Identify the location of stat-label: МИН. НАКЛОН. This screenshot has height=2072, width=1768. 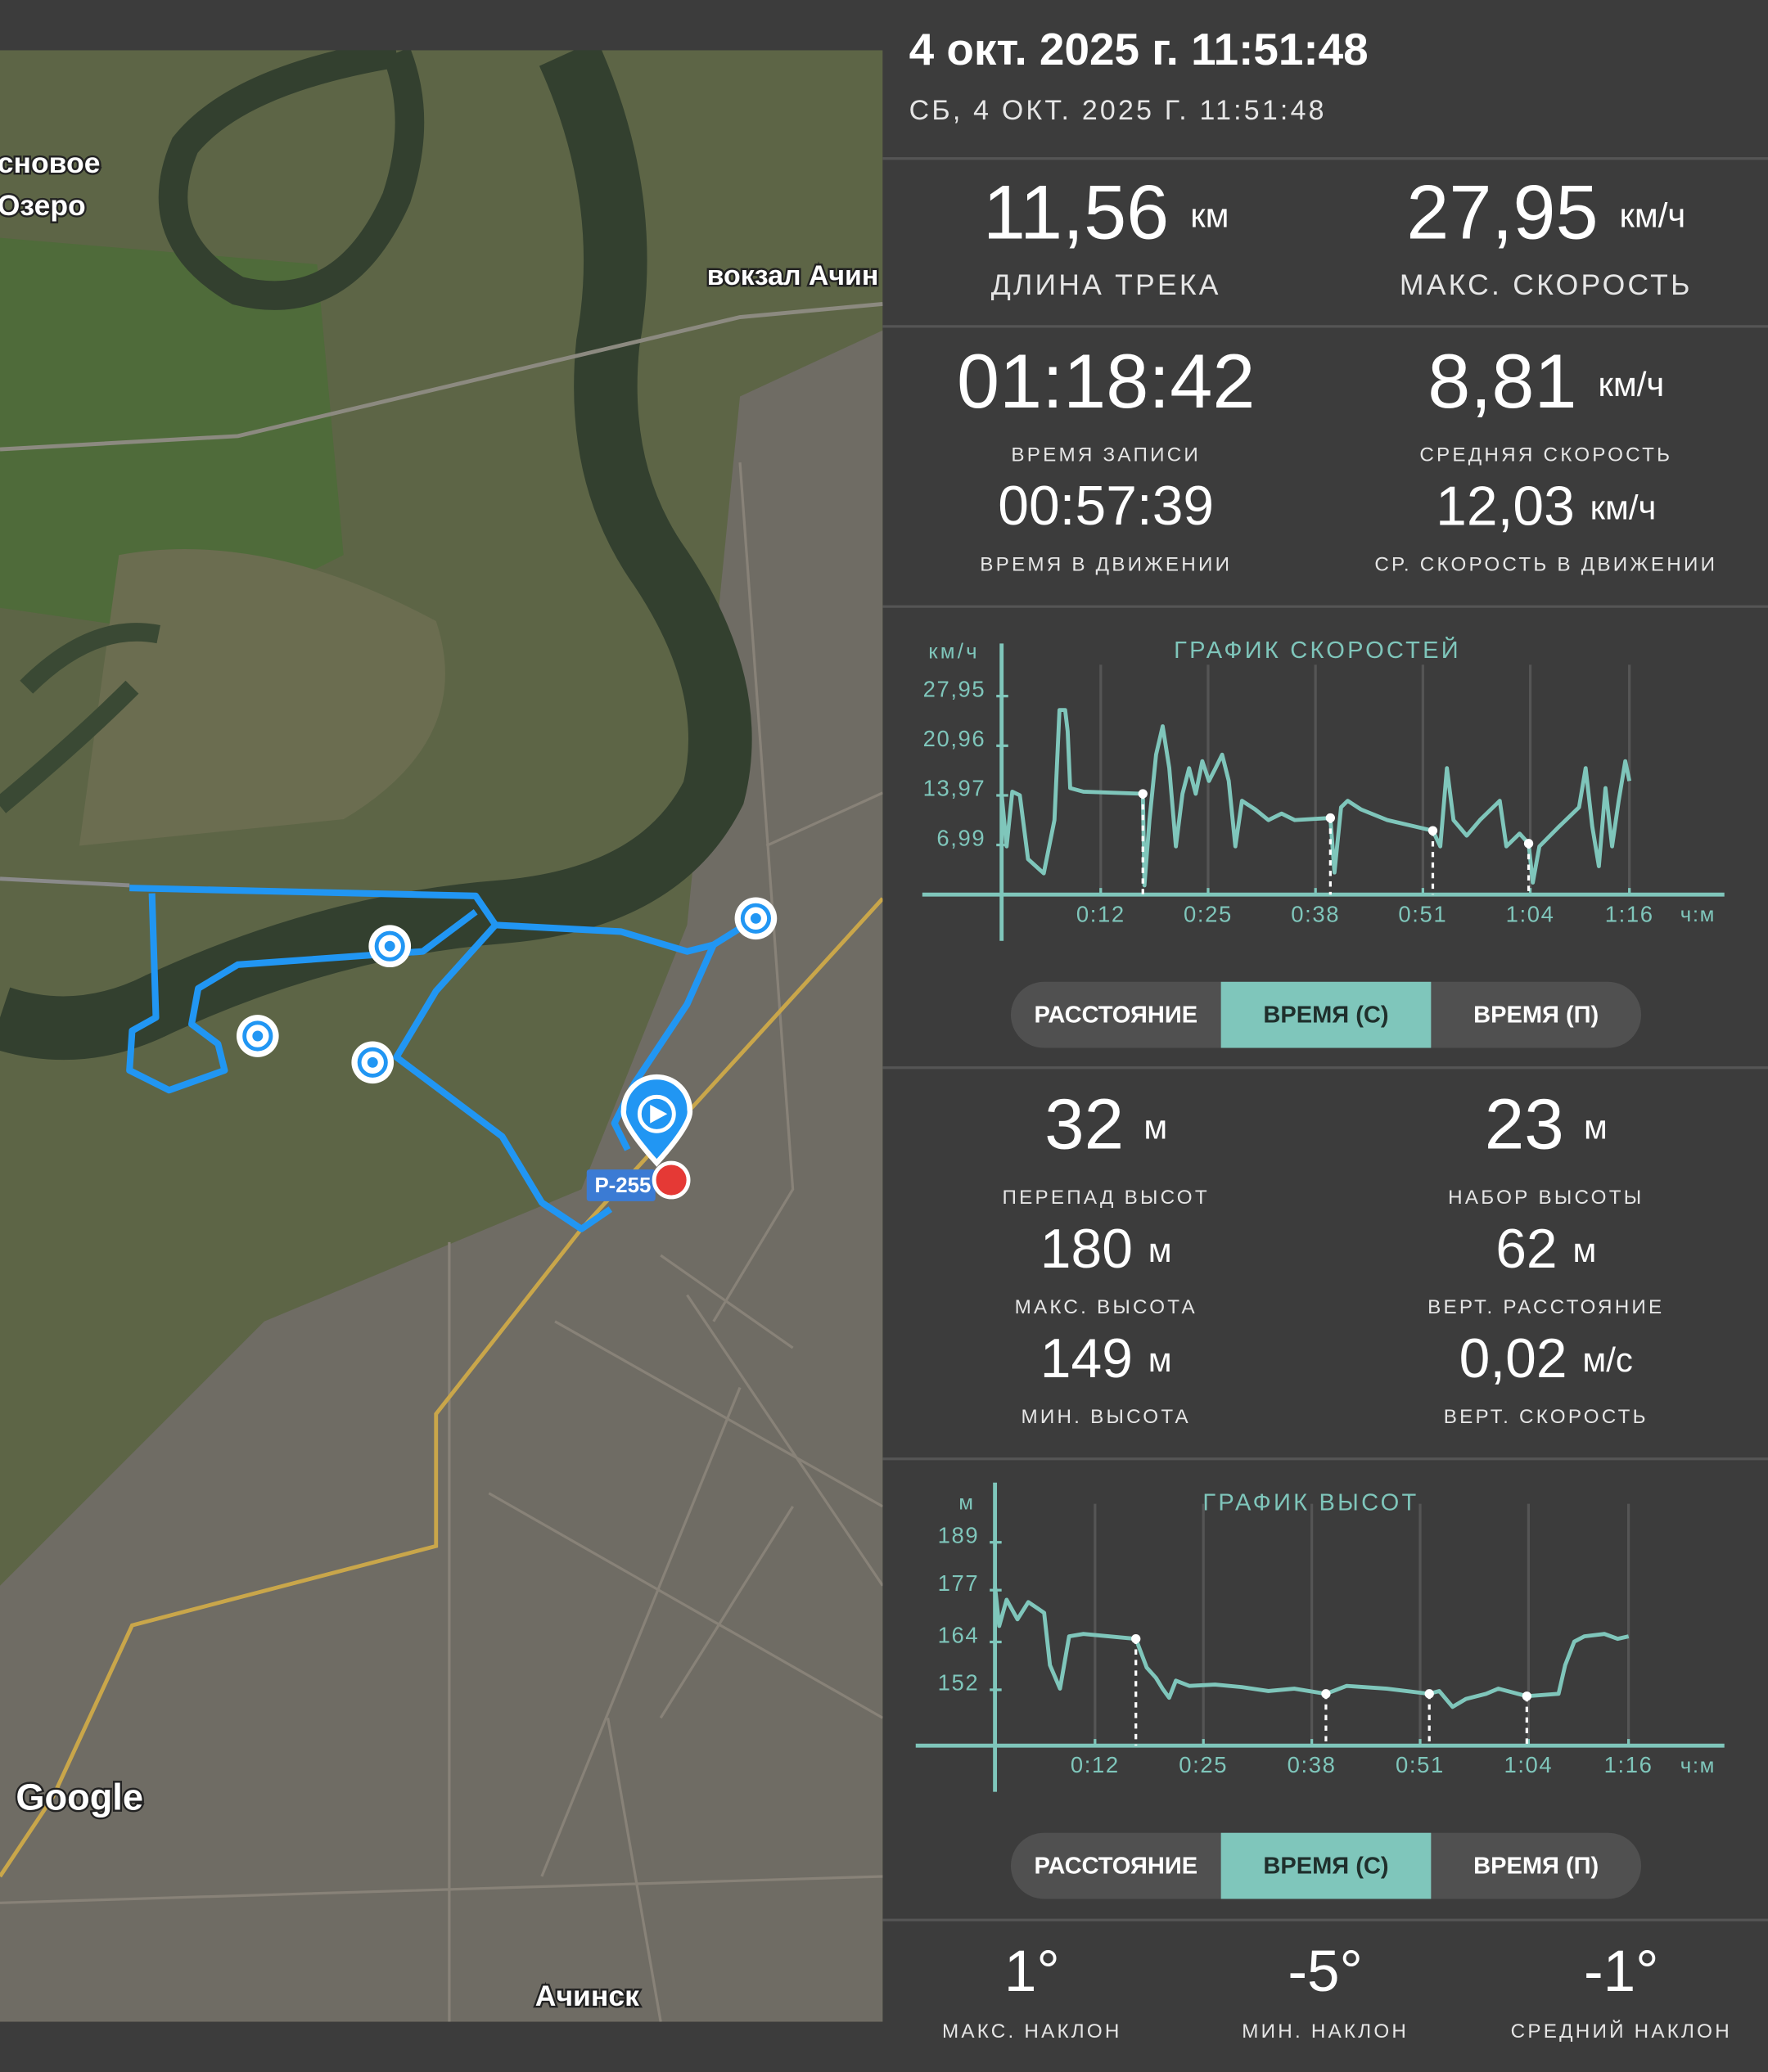
(1325, 2031).